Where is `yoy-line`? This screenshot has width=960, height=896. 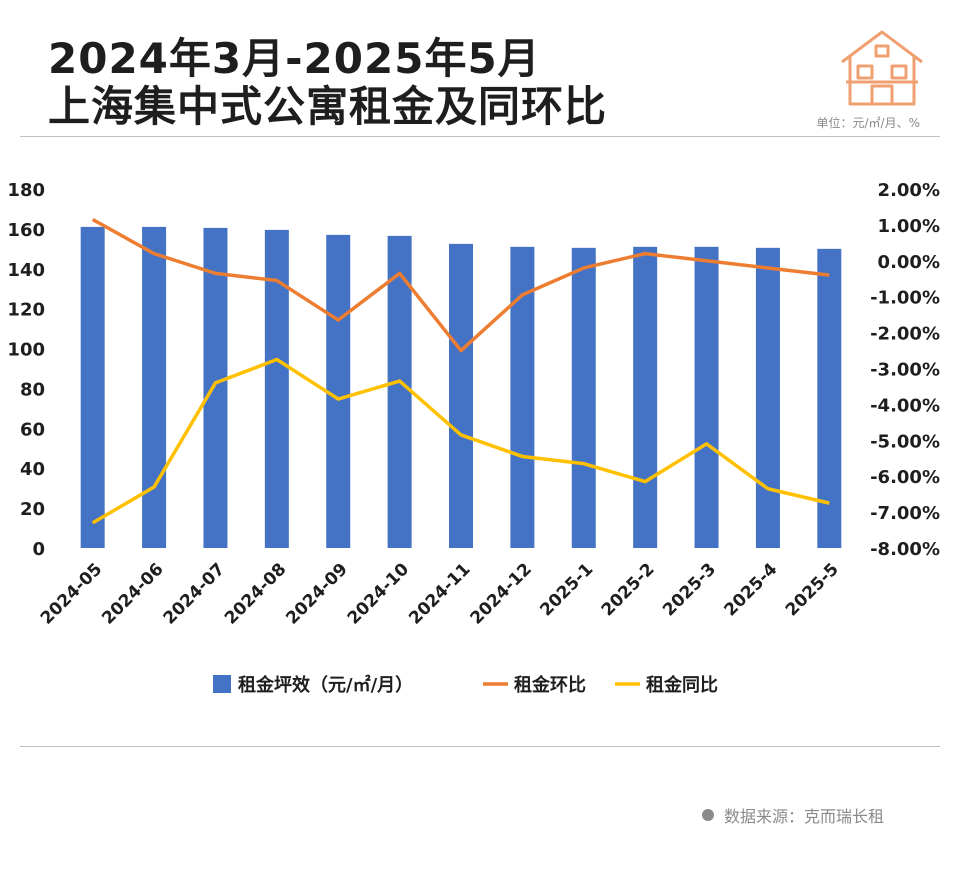 yoy-line is located at coordinates (460, 441).